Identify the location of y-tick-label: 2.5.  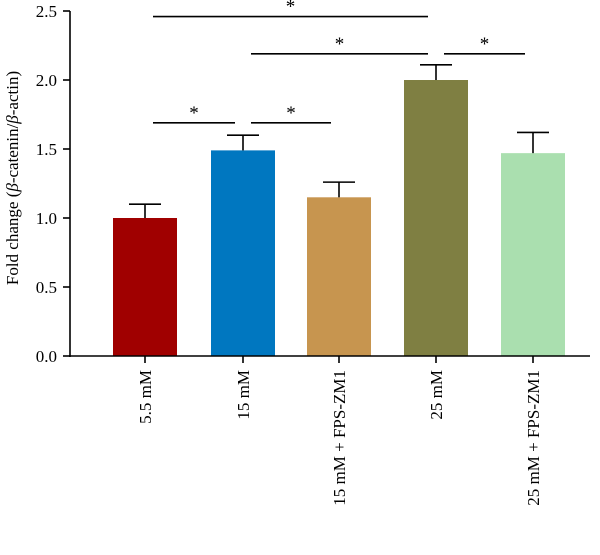
(46, 11).